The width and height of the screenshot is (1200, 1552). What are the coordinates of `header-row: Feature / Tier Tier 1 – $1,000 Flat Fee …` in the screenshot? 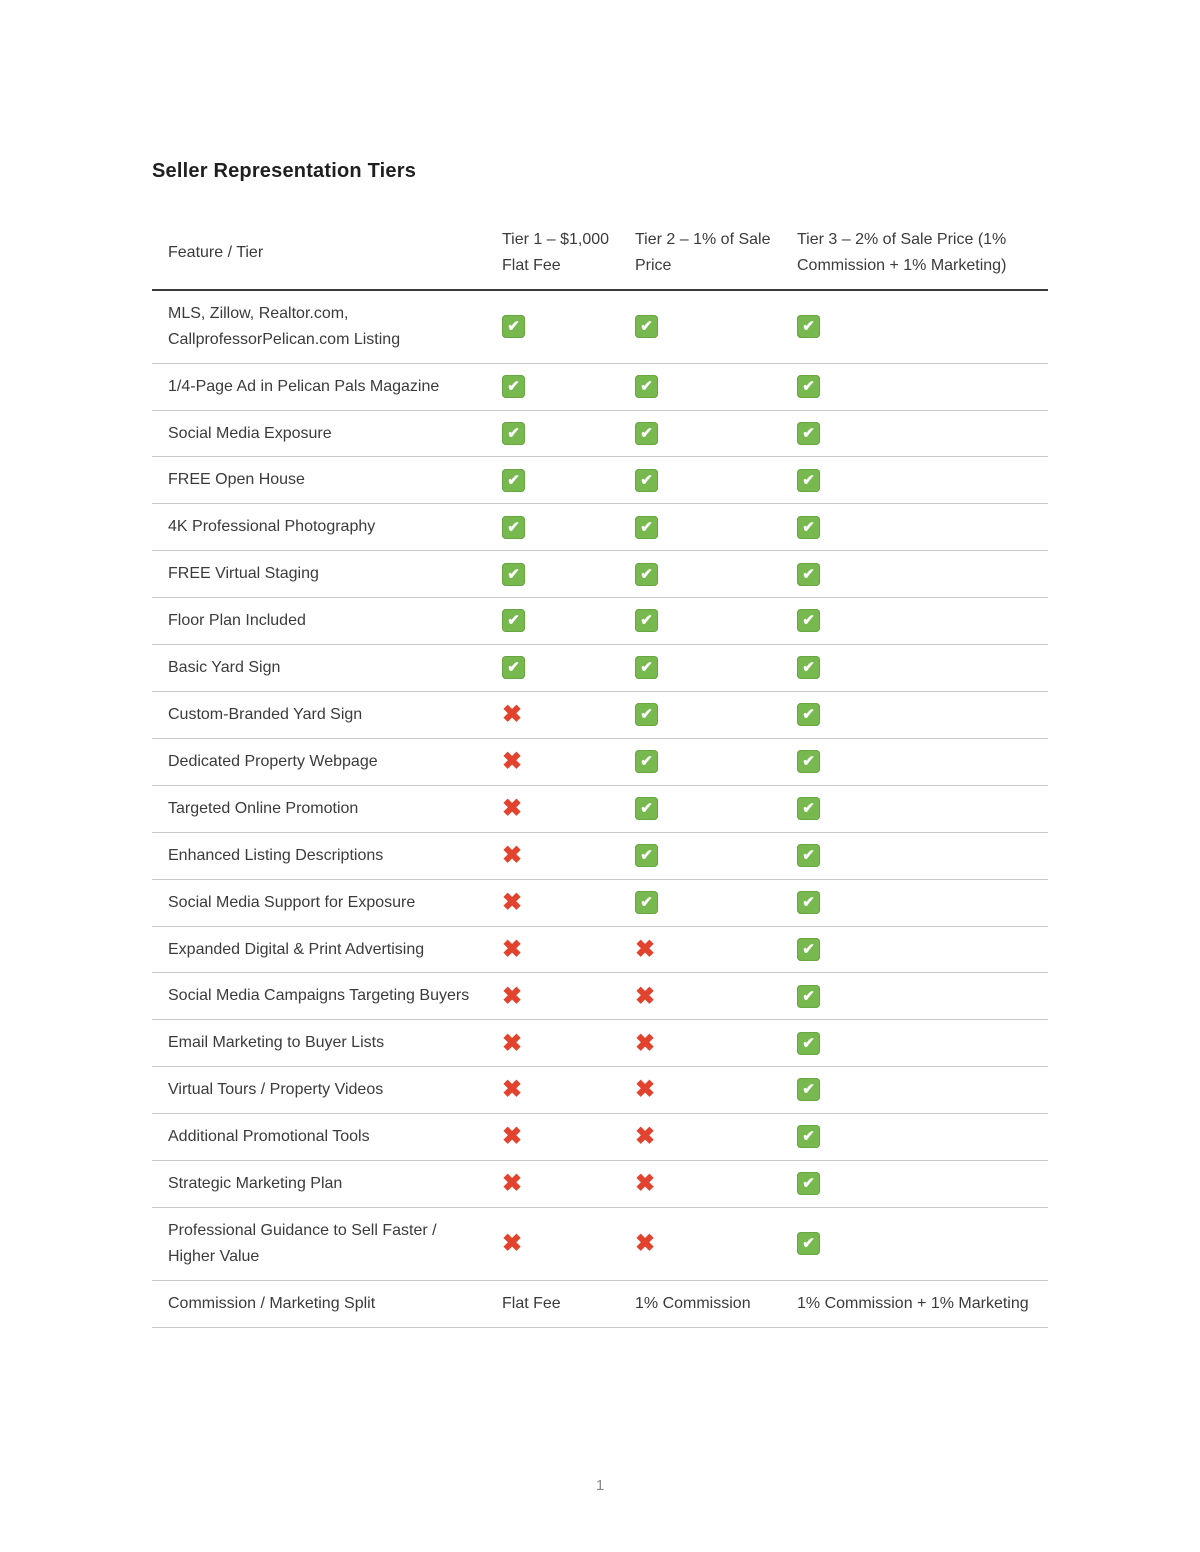 It's located at (600, 254).